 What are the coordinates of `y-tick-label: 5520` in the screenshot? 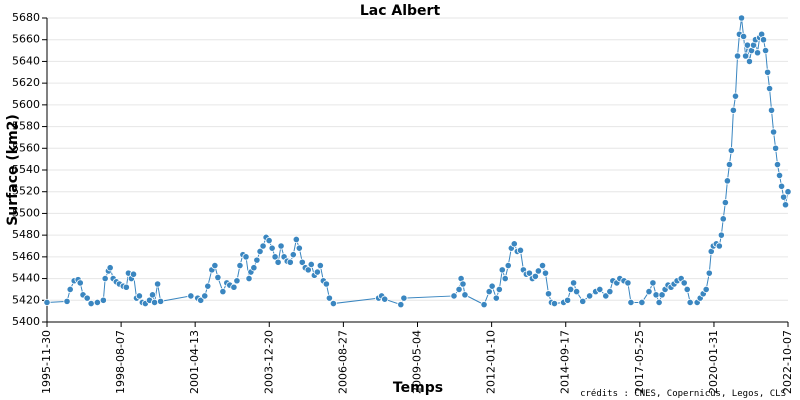 It's located at (26, 191).